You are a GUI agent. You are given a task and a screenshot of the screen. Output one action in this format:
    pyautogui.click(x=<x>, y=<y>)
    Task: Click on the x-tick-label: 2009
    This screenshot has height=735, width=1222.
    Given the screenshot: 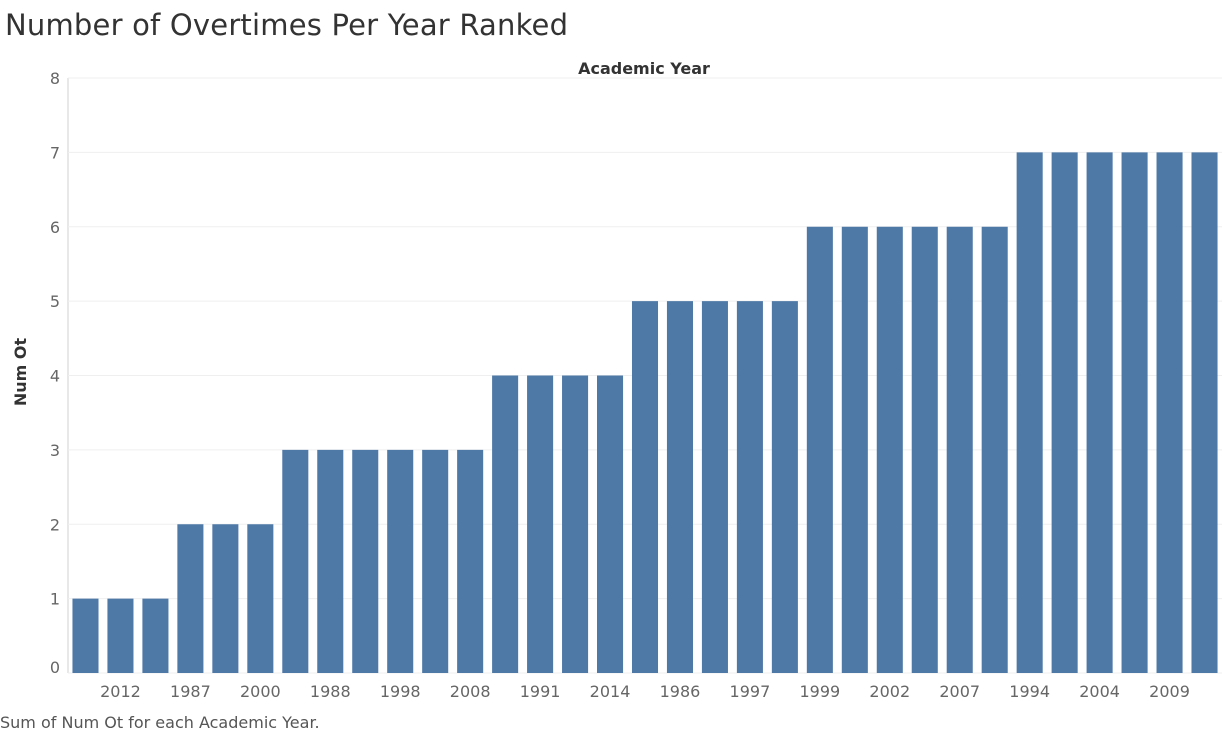 What is the action you would take?
    pyautogui.click(x=1169, y=691)
    